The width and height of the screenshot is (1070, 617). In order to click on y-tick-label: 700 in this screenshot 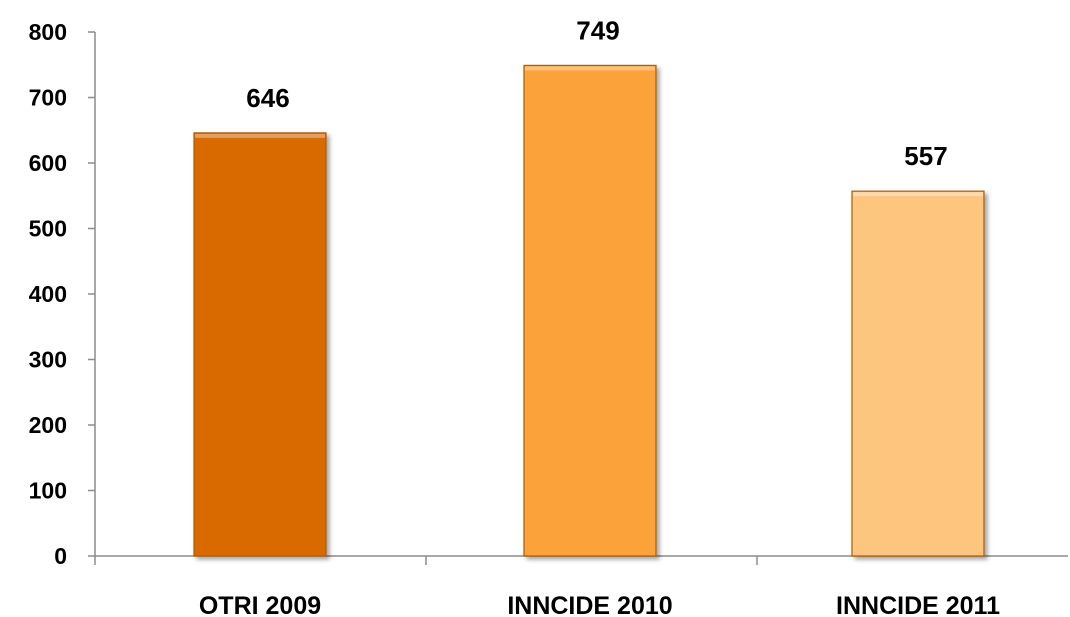, I will do `click(48, 98)`.